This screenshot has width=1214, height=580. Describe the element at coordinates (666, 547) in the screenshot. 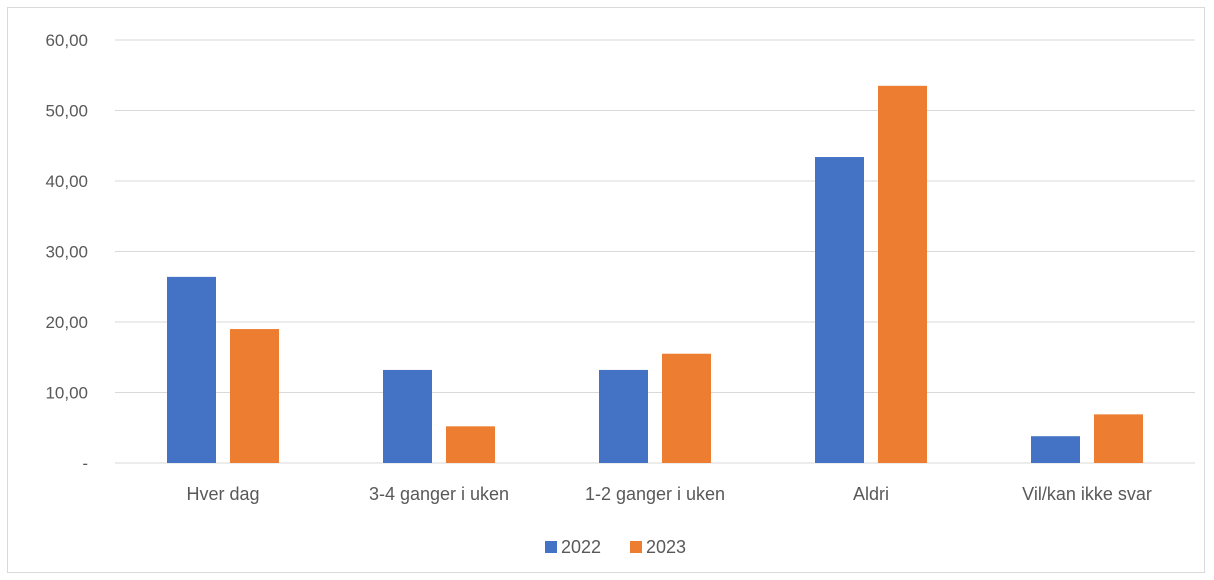

I see `legend-label: 2023` at that location.